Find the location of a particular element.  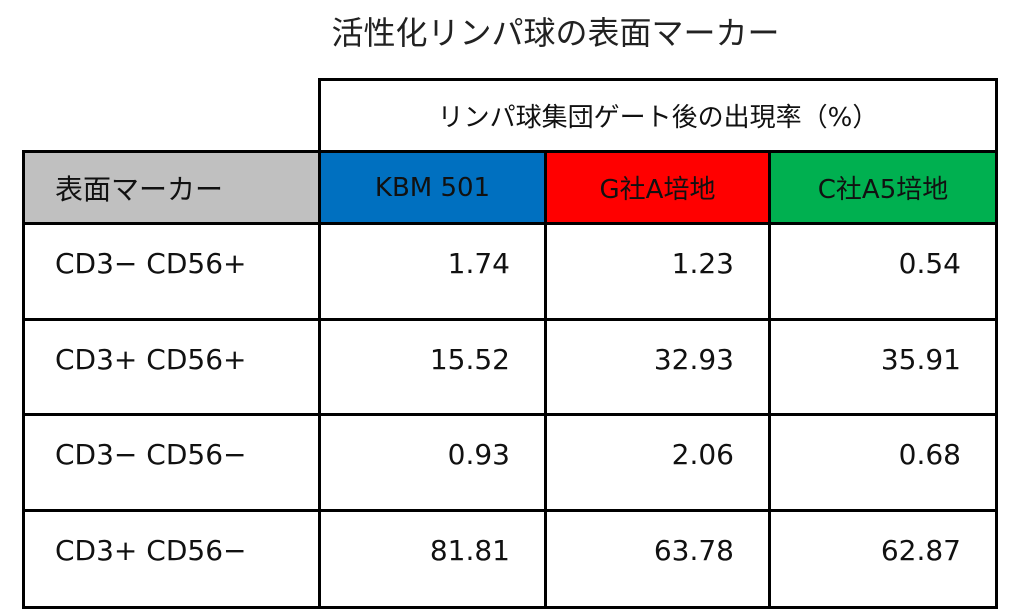

value-cell: 35.91 is located at coordinates (883, 367).